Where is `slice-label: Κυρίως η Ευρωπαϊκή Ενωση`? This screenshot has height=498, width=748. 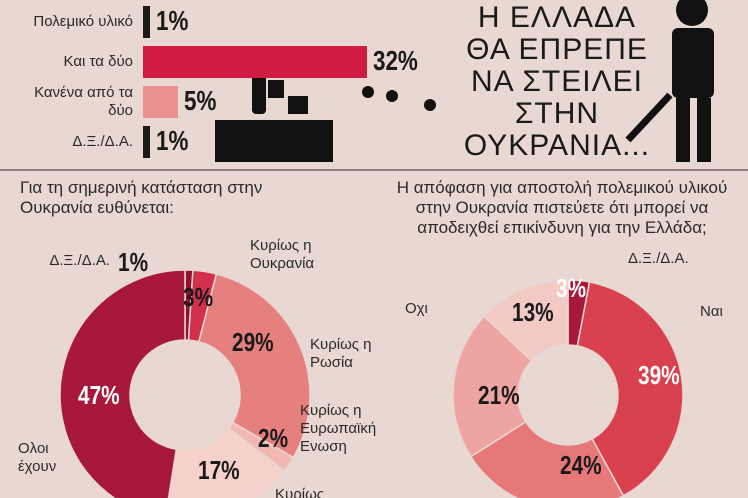 slice-label: Κυρίως η Ευρωπαϊκή Ενωση is located at coordinates (338, 428).